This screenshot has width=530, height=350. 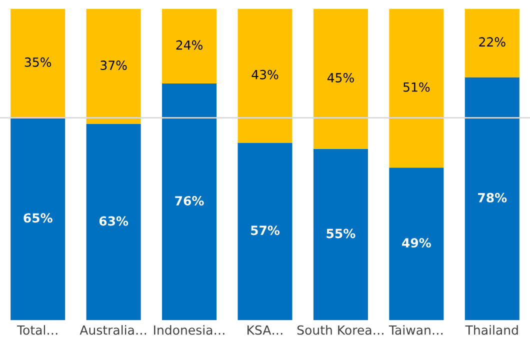 I want to click on data-label: 49%, so click(x=416, y=243).